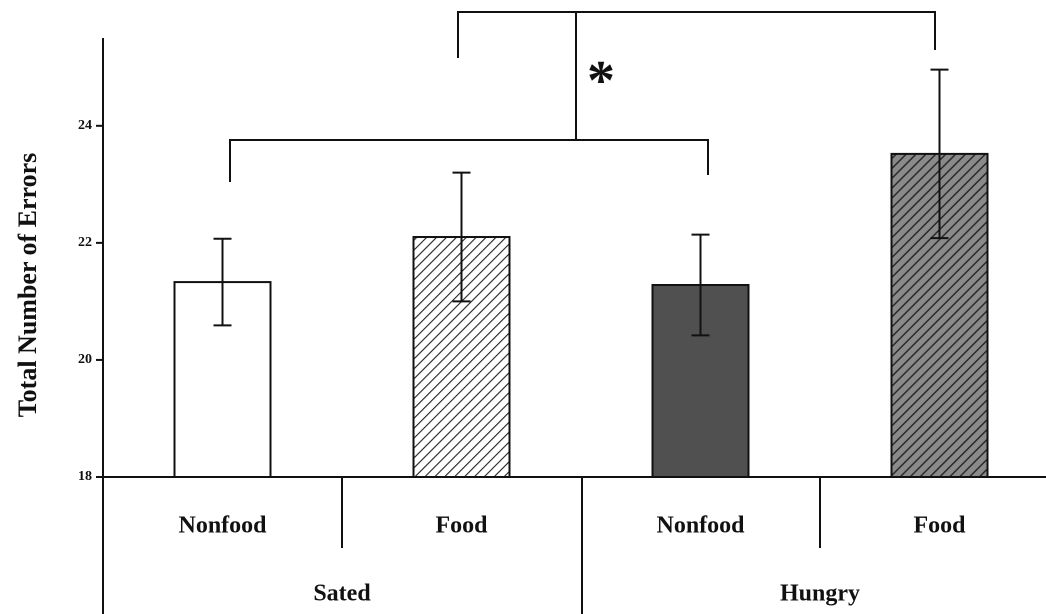  Describe the element at coordinates (85, 476) in the screenshot. I see `y-tick-label: 18` at that location.